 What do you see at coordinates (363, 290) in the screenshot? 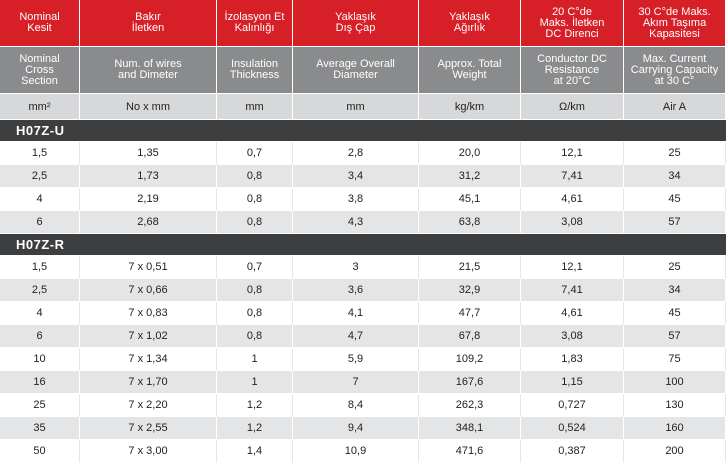
I see `table-row: 2,5 7 x 0,66 0,8 3,6 32,9 7,41 34` at bounding box center [363, 290].